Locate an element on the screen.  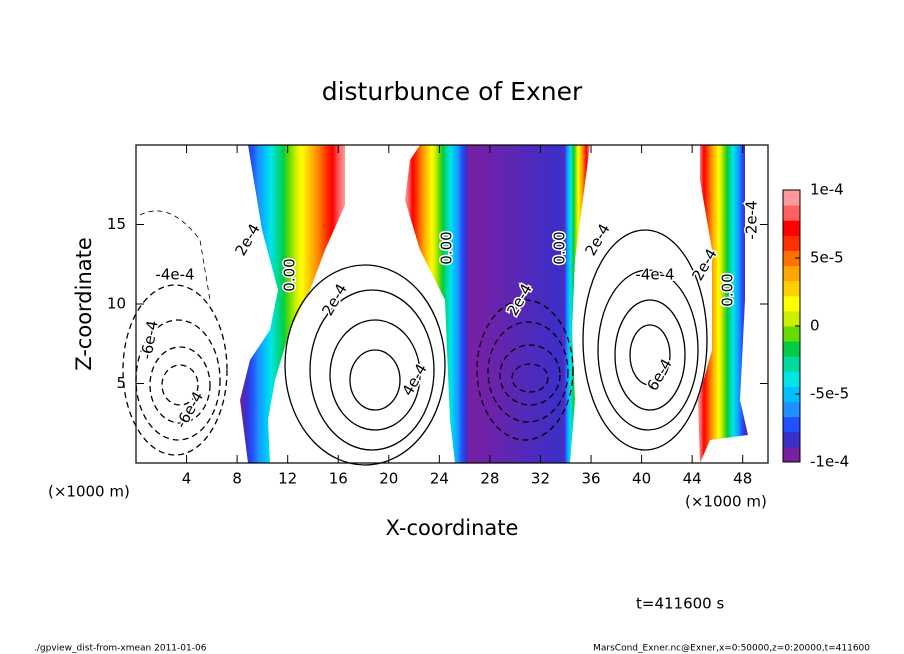
contour-label: 6e-4 is located at coordinates (659, 375).